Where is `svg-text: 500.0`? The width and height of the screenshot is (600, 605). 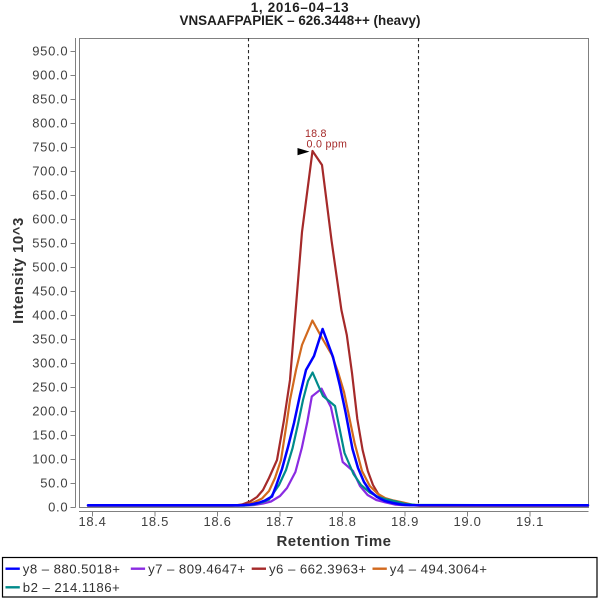 svg-text: 500.0 is located at coordinates (50, 267).